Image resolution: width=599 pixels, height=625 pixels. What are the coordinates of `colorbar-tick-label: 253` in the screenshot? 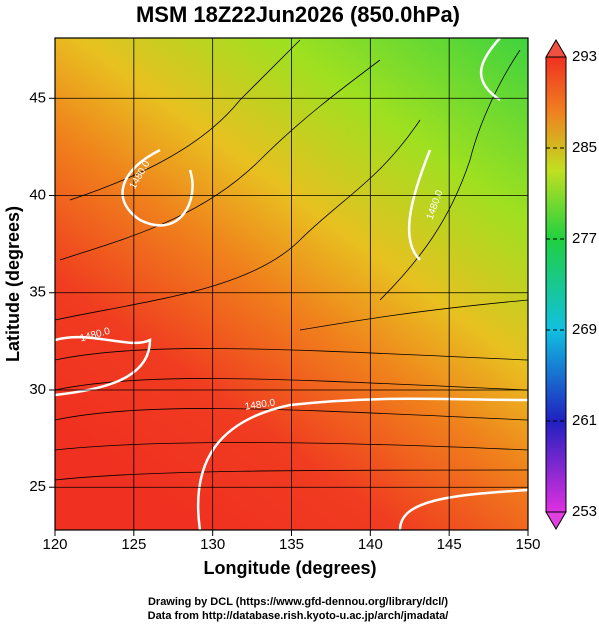 It's located at (584, 511).